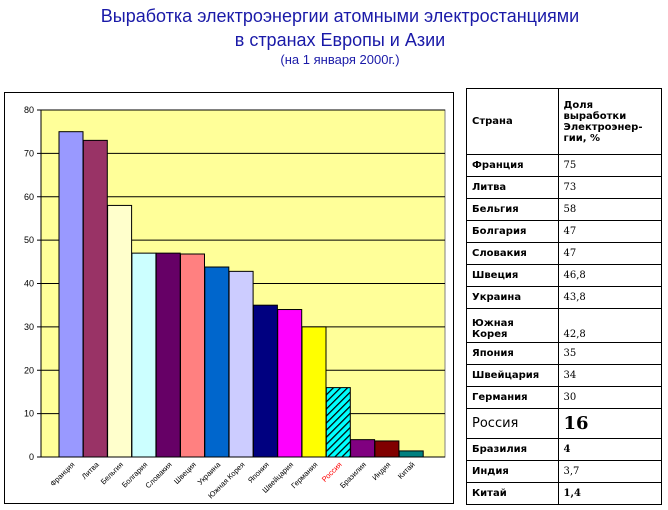  Describe the element at coordinates (512, 231) in the screenshot. I see `table-cell-country: Болгария` at that location.